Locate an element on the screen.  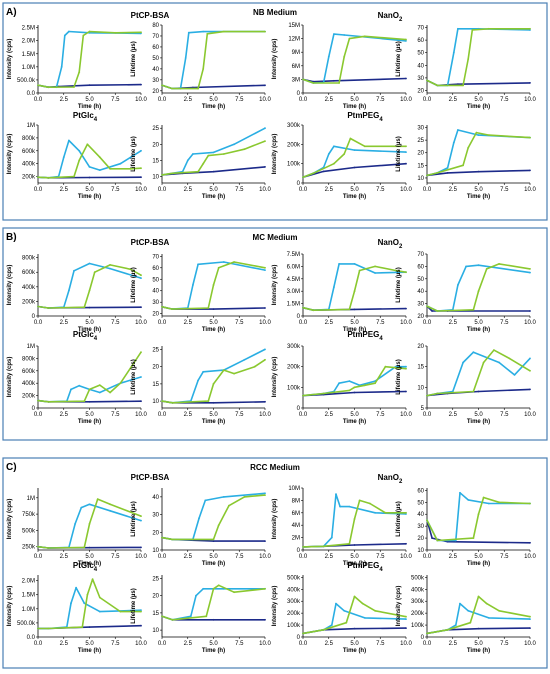
y-tick-label: 400k is located at coordinates (418, 590).